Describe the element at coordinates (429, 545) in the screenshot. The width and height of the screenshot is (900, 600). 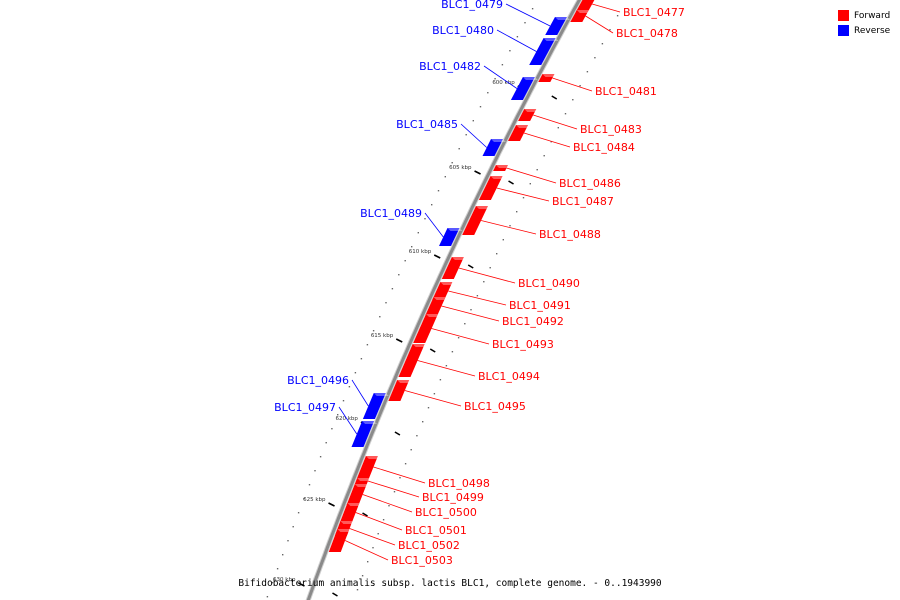
I see `gene-label: BLC1_0502` at that location.